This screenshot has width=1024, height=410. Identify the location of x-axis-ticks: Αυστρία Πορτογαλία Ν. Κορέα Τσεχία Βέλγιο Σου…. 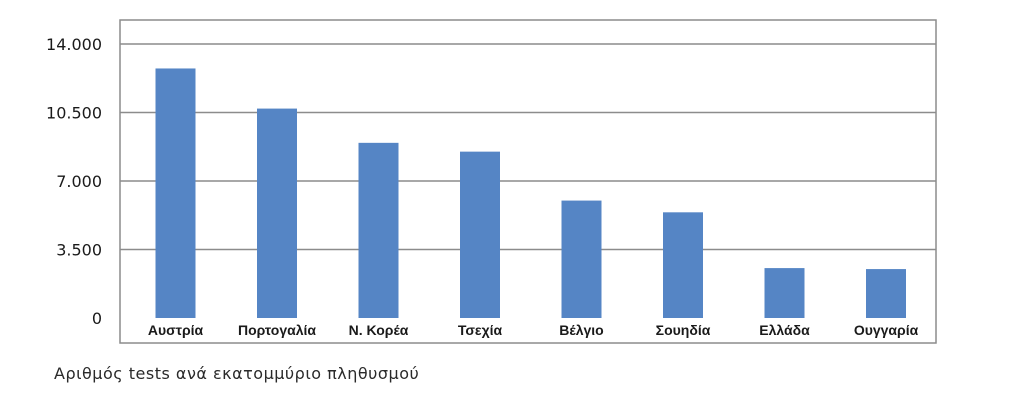
(533, 330).